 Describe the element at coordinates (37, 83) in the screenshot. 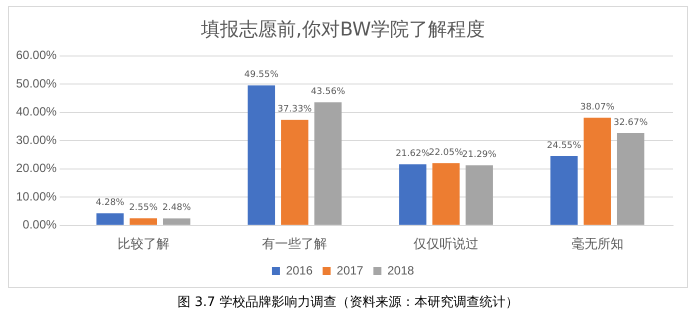

I see `y-tick-label: 50.00%` at that location.